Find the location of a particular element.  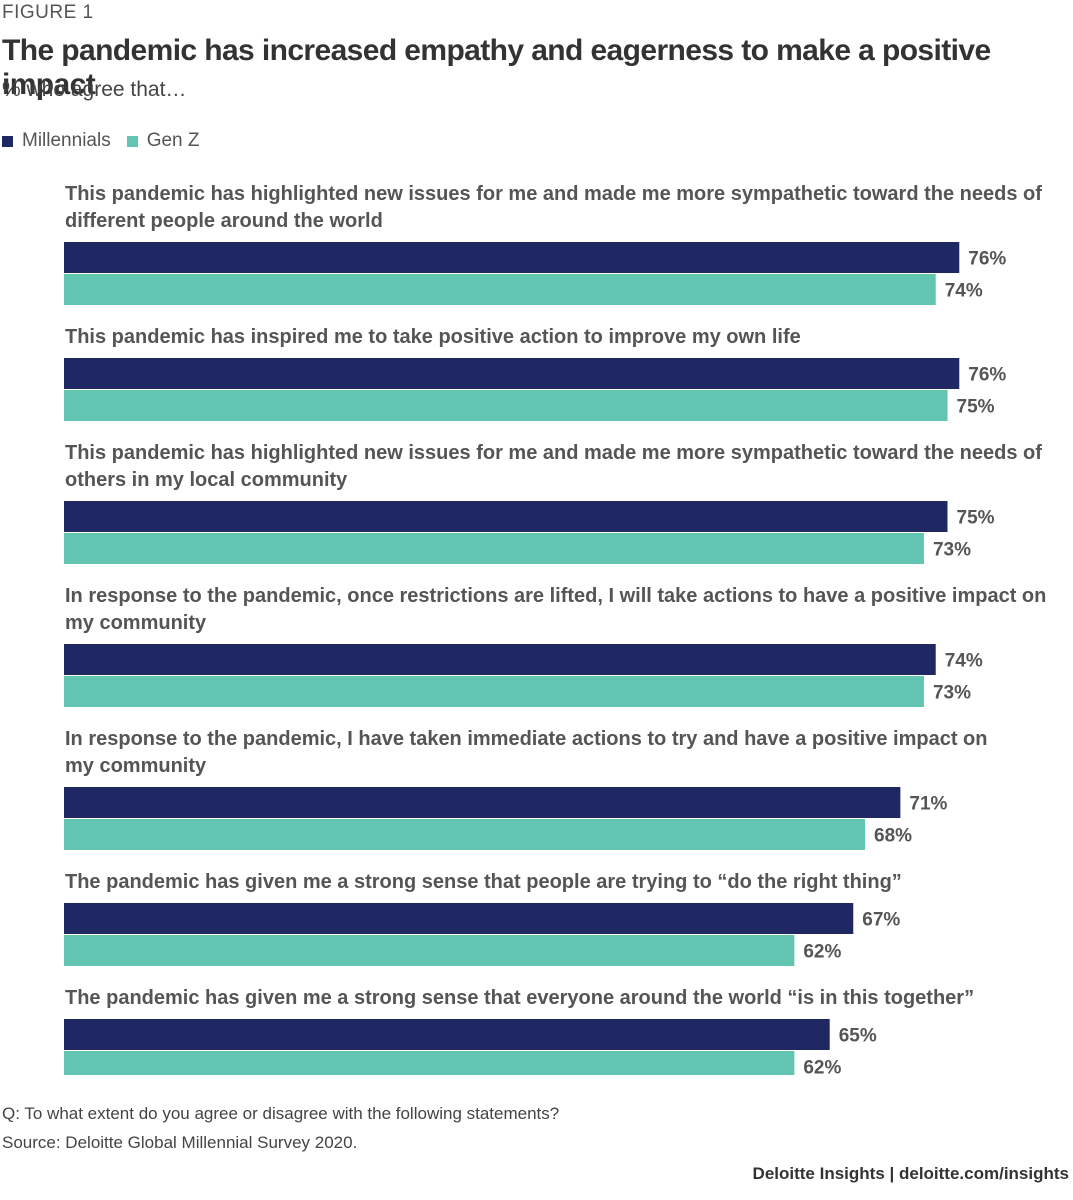

data-label: 71% is located at coordinates (928, 804).